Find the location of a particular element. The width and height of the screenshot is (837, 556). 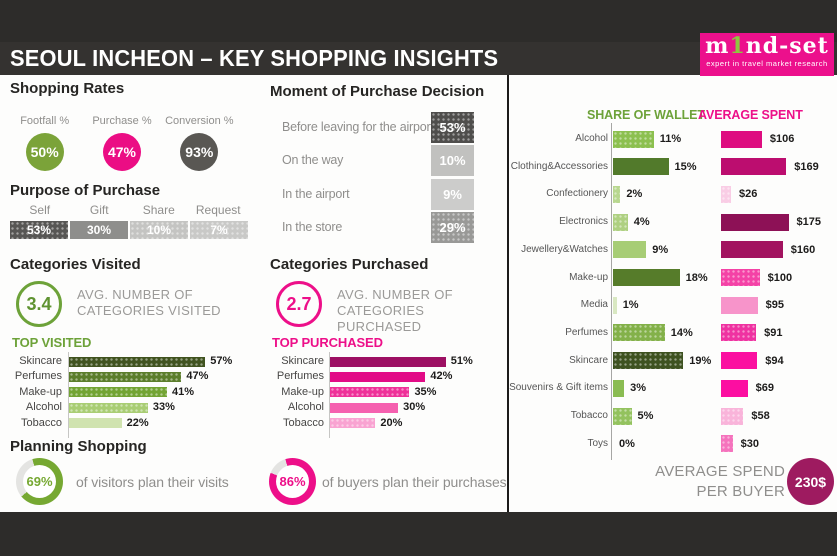

bar-row: Alcohol 33% is located at coordinates (125, 407).